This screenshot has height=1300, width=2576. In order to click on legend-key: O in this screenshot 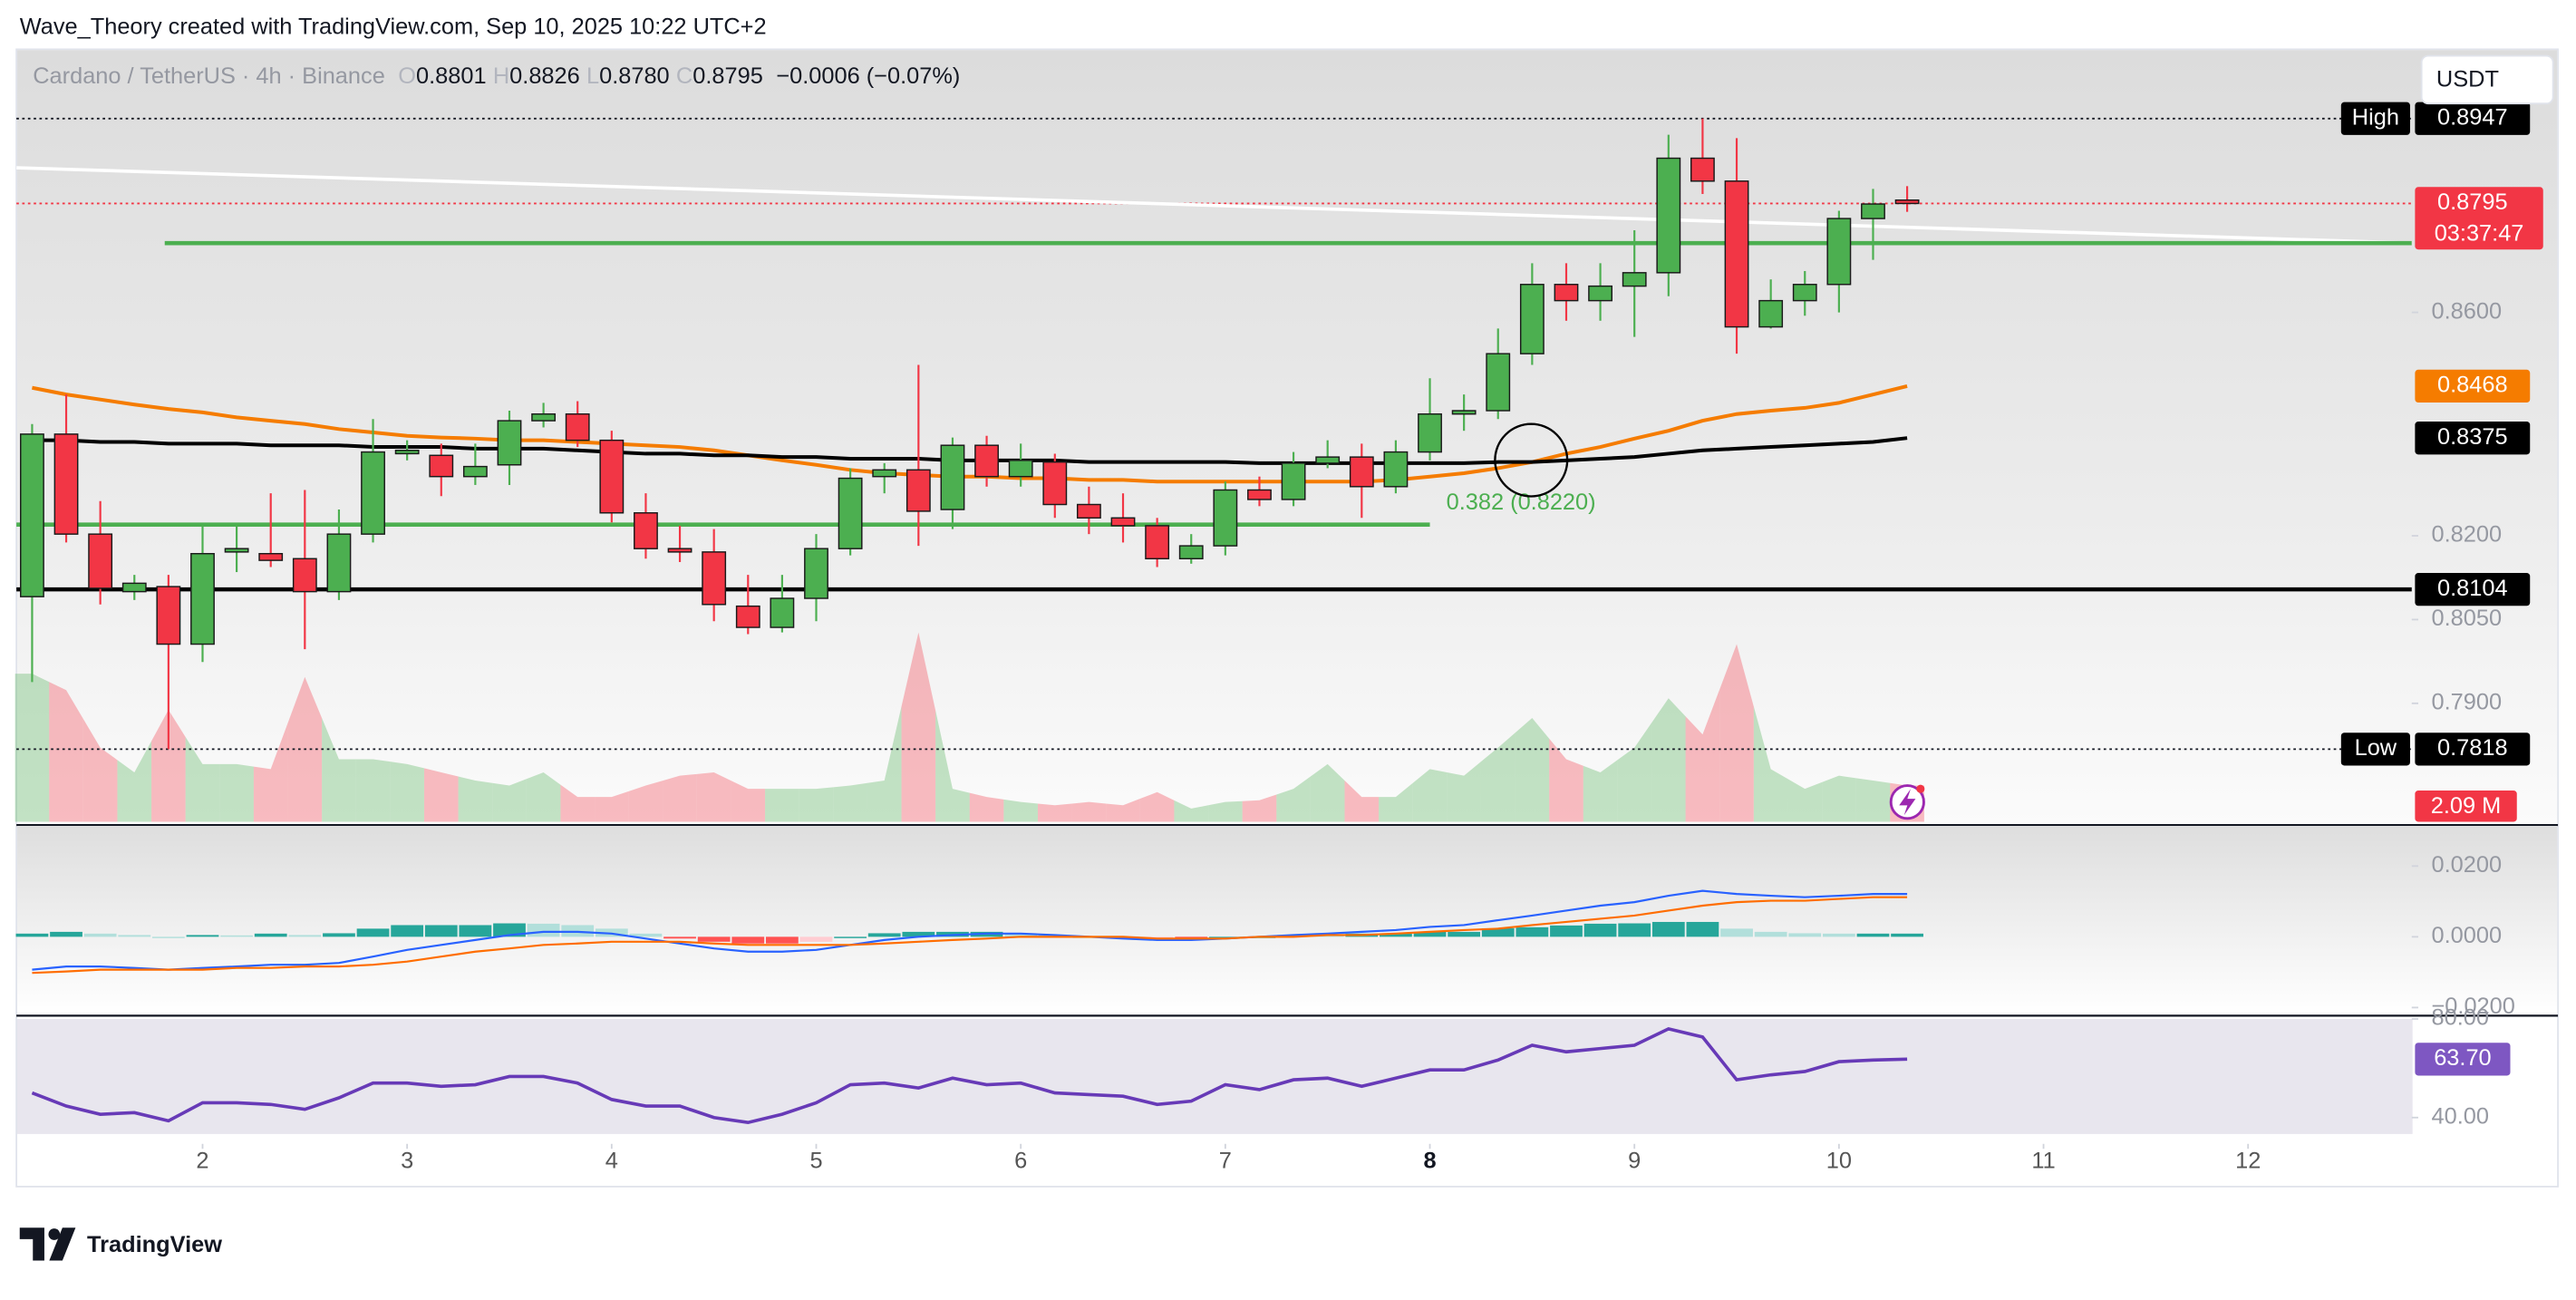, I will do `click(407, 76)`.